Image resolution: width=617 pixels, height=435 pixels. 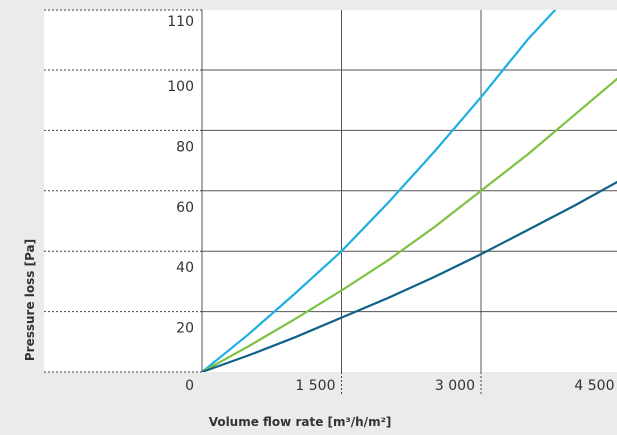 What do you see at coordinates (185, 329) in the screenshot?
I see `y-tick-label: 20` at bounding box center [185, 329].